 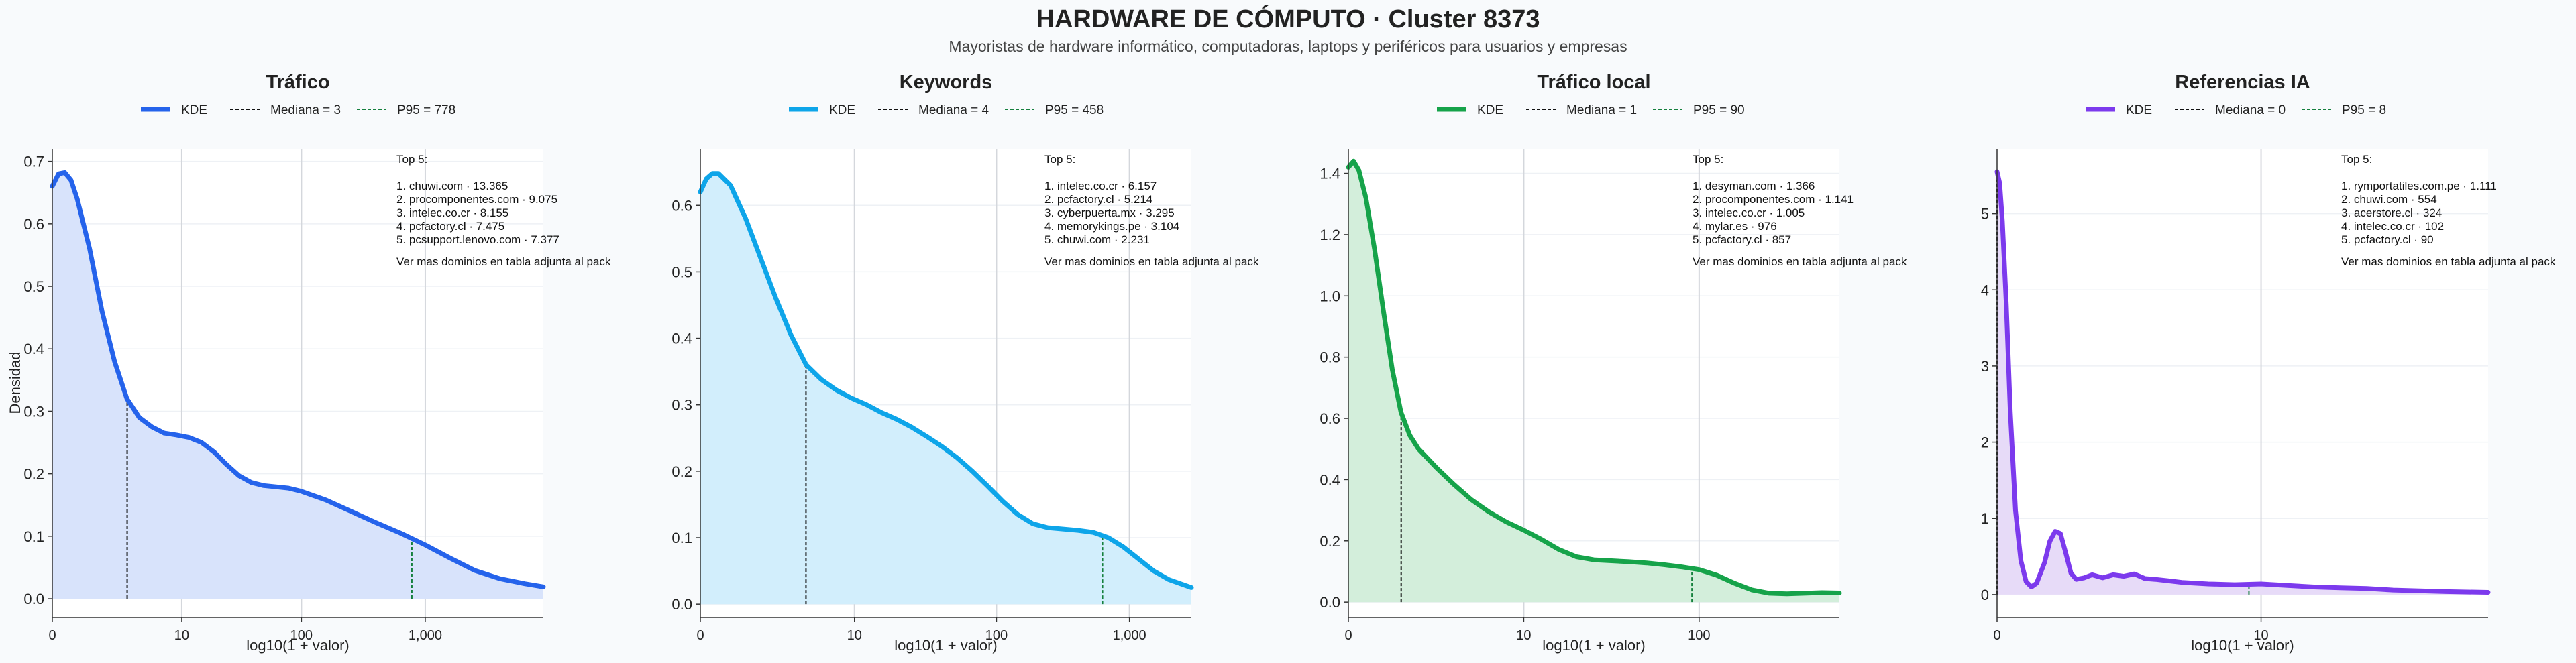 I want to click on panel2-top-item-4: 4. memorykings.pe · 3.104, so click(x=1111, y=227).